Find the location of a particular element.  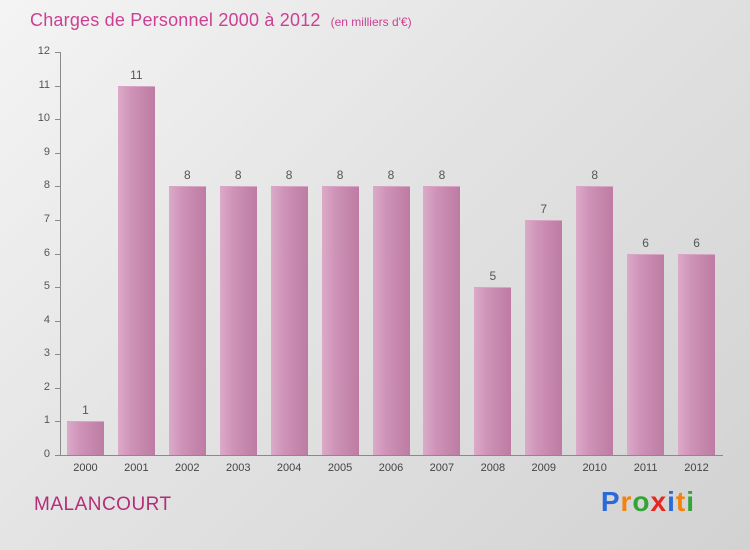

logo-letter: r is located at coordinates (626, 501).